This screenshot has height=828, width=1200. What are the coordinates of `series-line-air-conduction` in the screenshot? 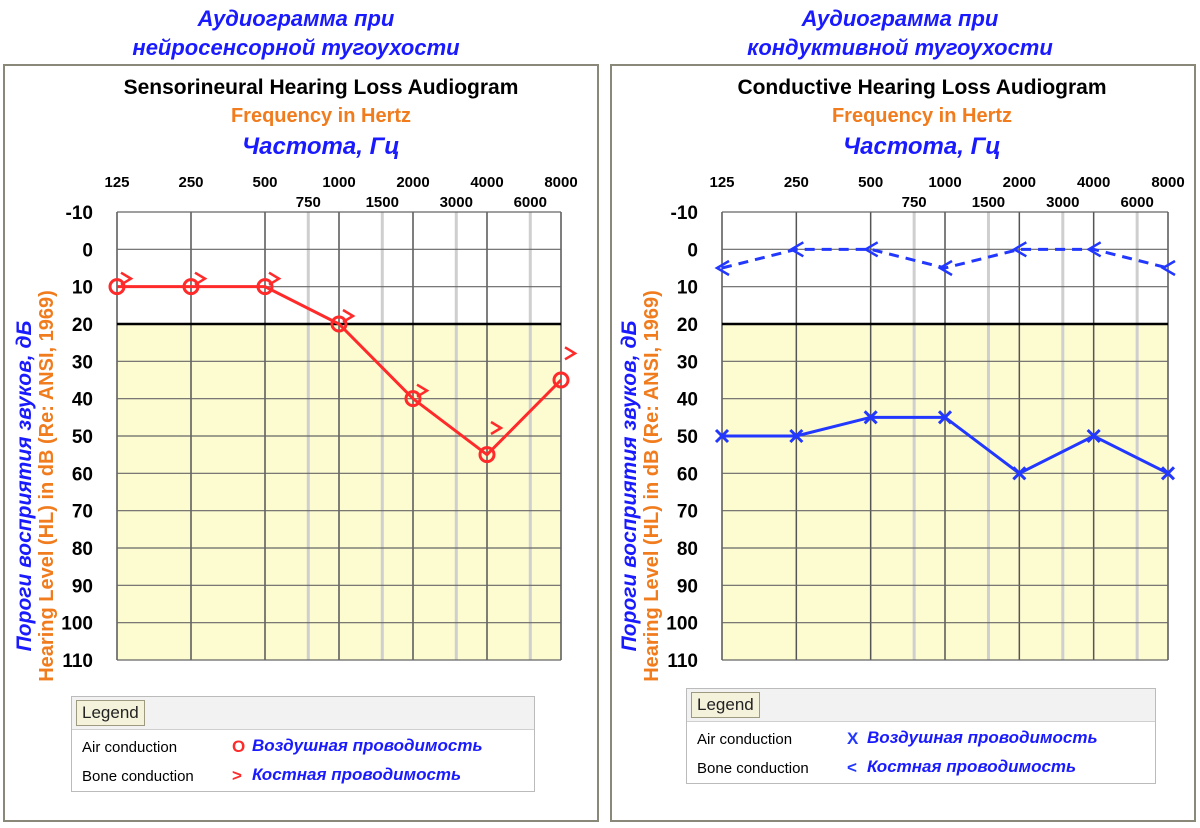 It's located at (340, 371).